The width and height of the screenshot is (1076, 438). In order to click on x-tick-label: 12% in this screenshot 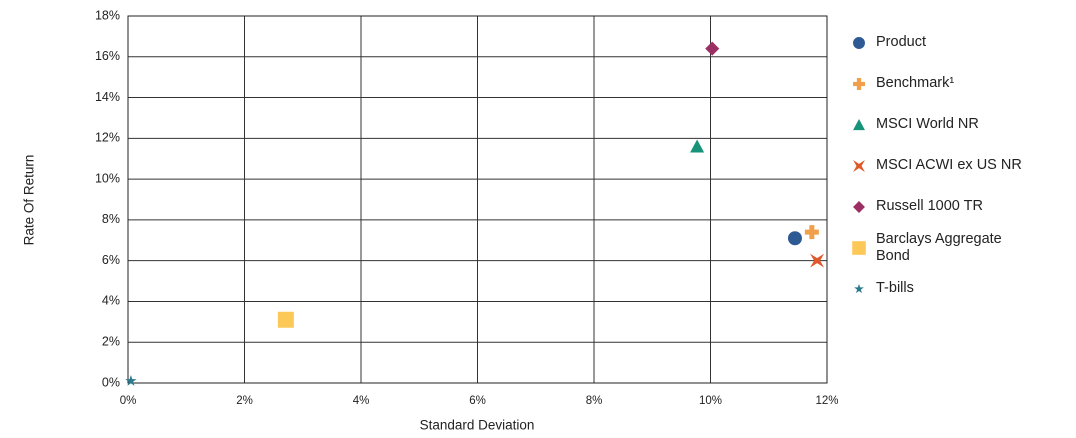, I will do `click(826, 401)`.